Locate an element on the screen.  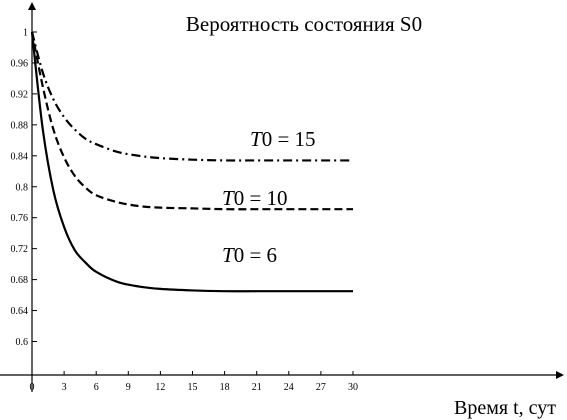
x-tick-label: 0 is located at coordinates (32, 387).